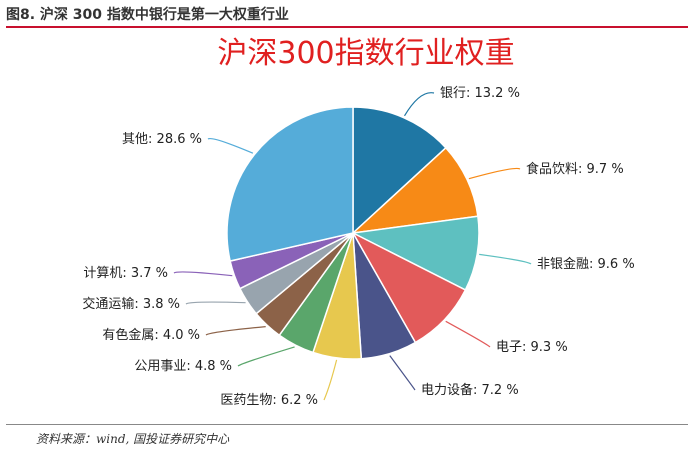  What do you see at coordinates (575, 169) in the screenshot?
I see `slice-label-1: 食品饮料: 9.7 %` at bounding box center [575, 169].